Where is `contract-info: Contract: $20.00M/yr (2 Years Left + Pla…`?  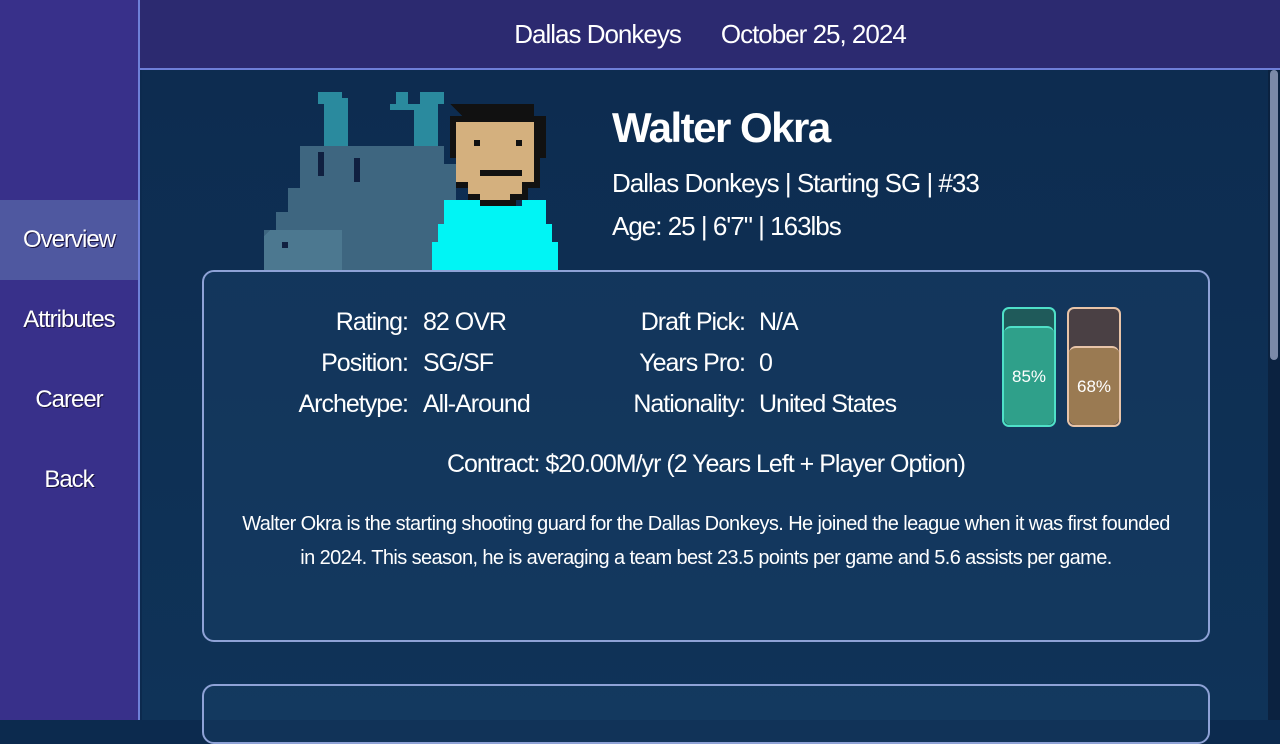
contract-info: Contract: $20.00M/yr (2 Years Left + Pla… is located at coordinates (706, 464).